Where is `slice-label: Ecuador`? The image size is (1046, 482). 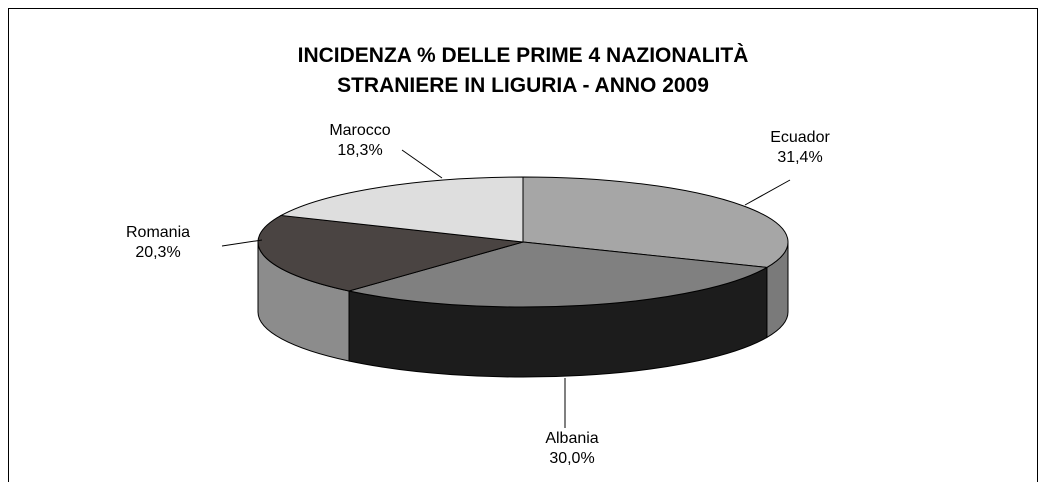 slice-label: Ecuador is located at coordinates (800, 137).